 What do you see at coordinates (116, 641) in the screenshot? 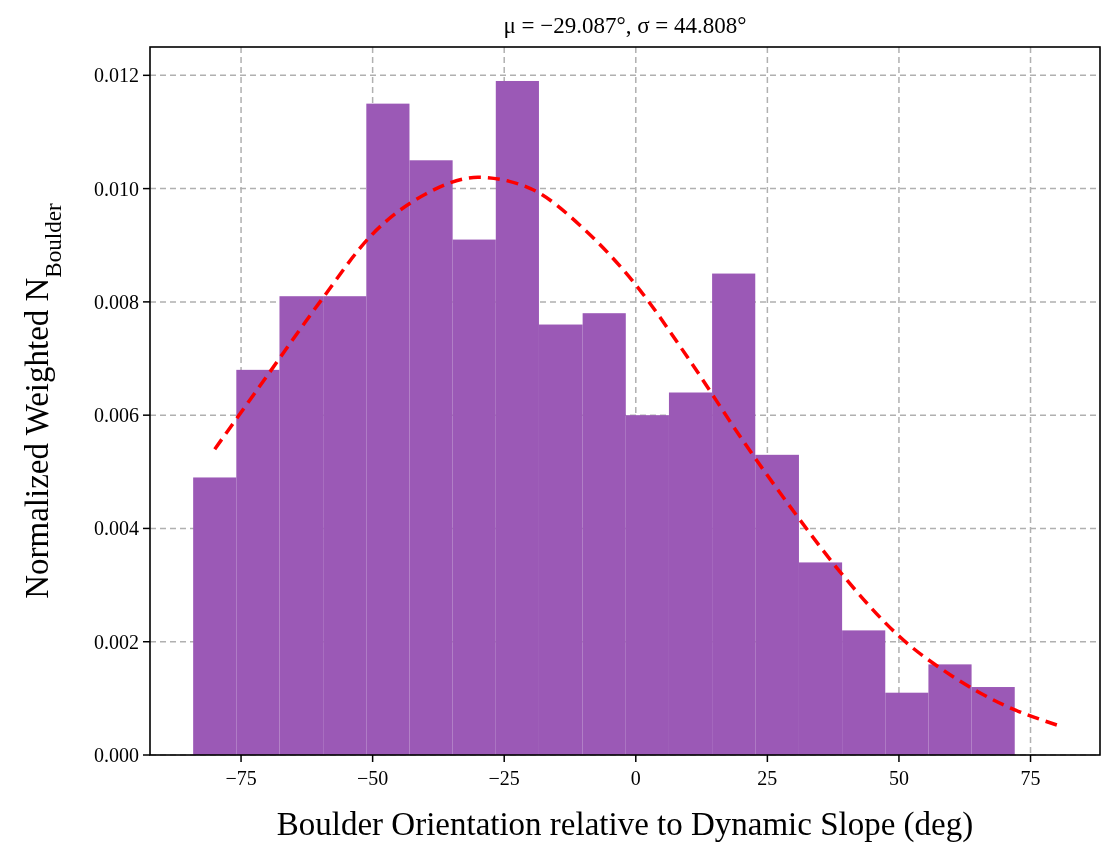
I see `y-tick-label: 0.002` at bounding box center [116, 641].